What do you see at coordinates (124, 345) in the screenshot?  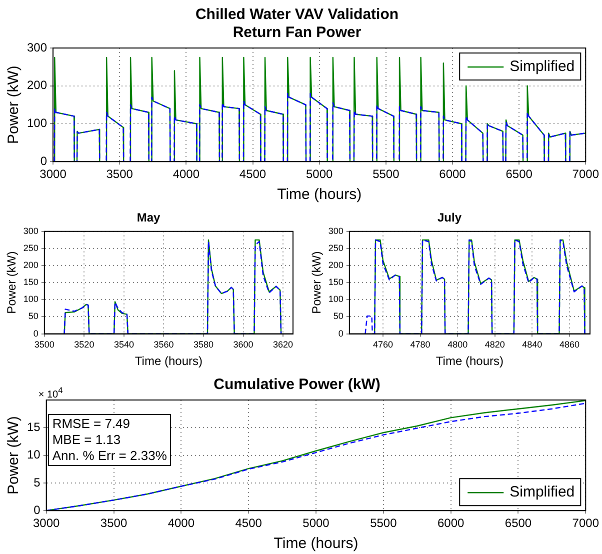 I see `x-tick-label: 3540` at bounding box center [124, 345].